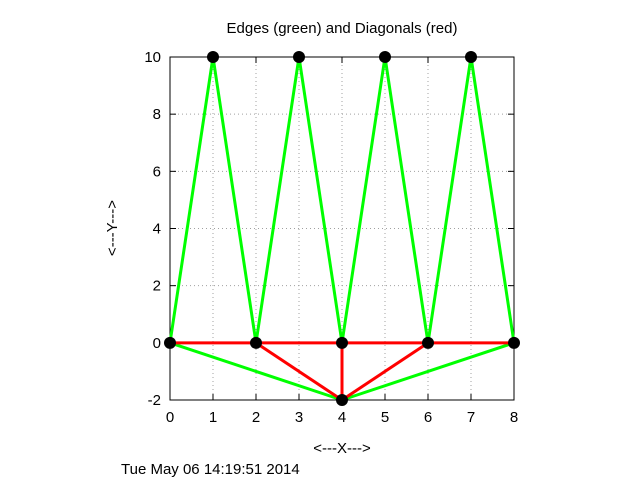  Describe the element at coordinates (471, 417) in the screenshot. I see `x-tick-label: 7` at that location.